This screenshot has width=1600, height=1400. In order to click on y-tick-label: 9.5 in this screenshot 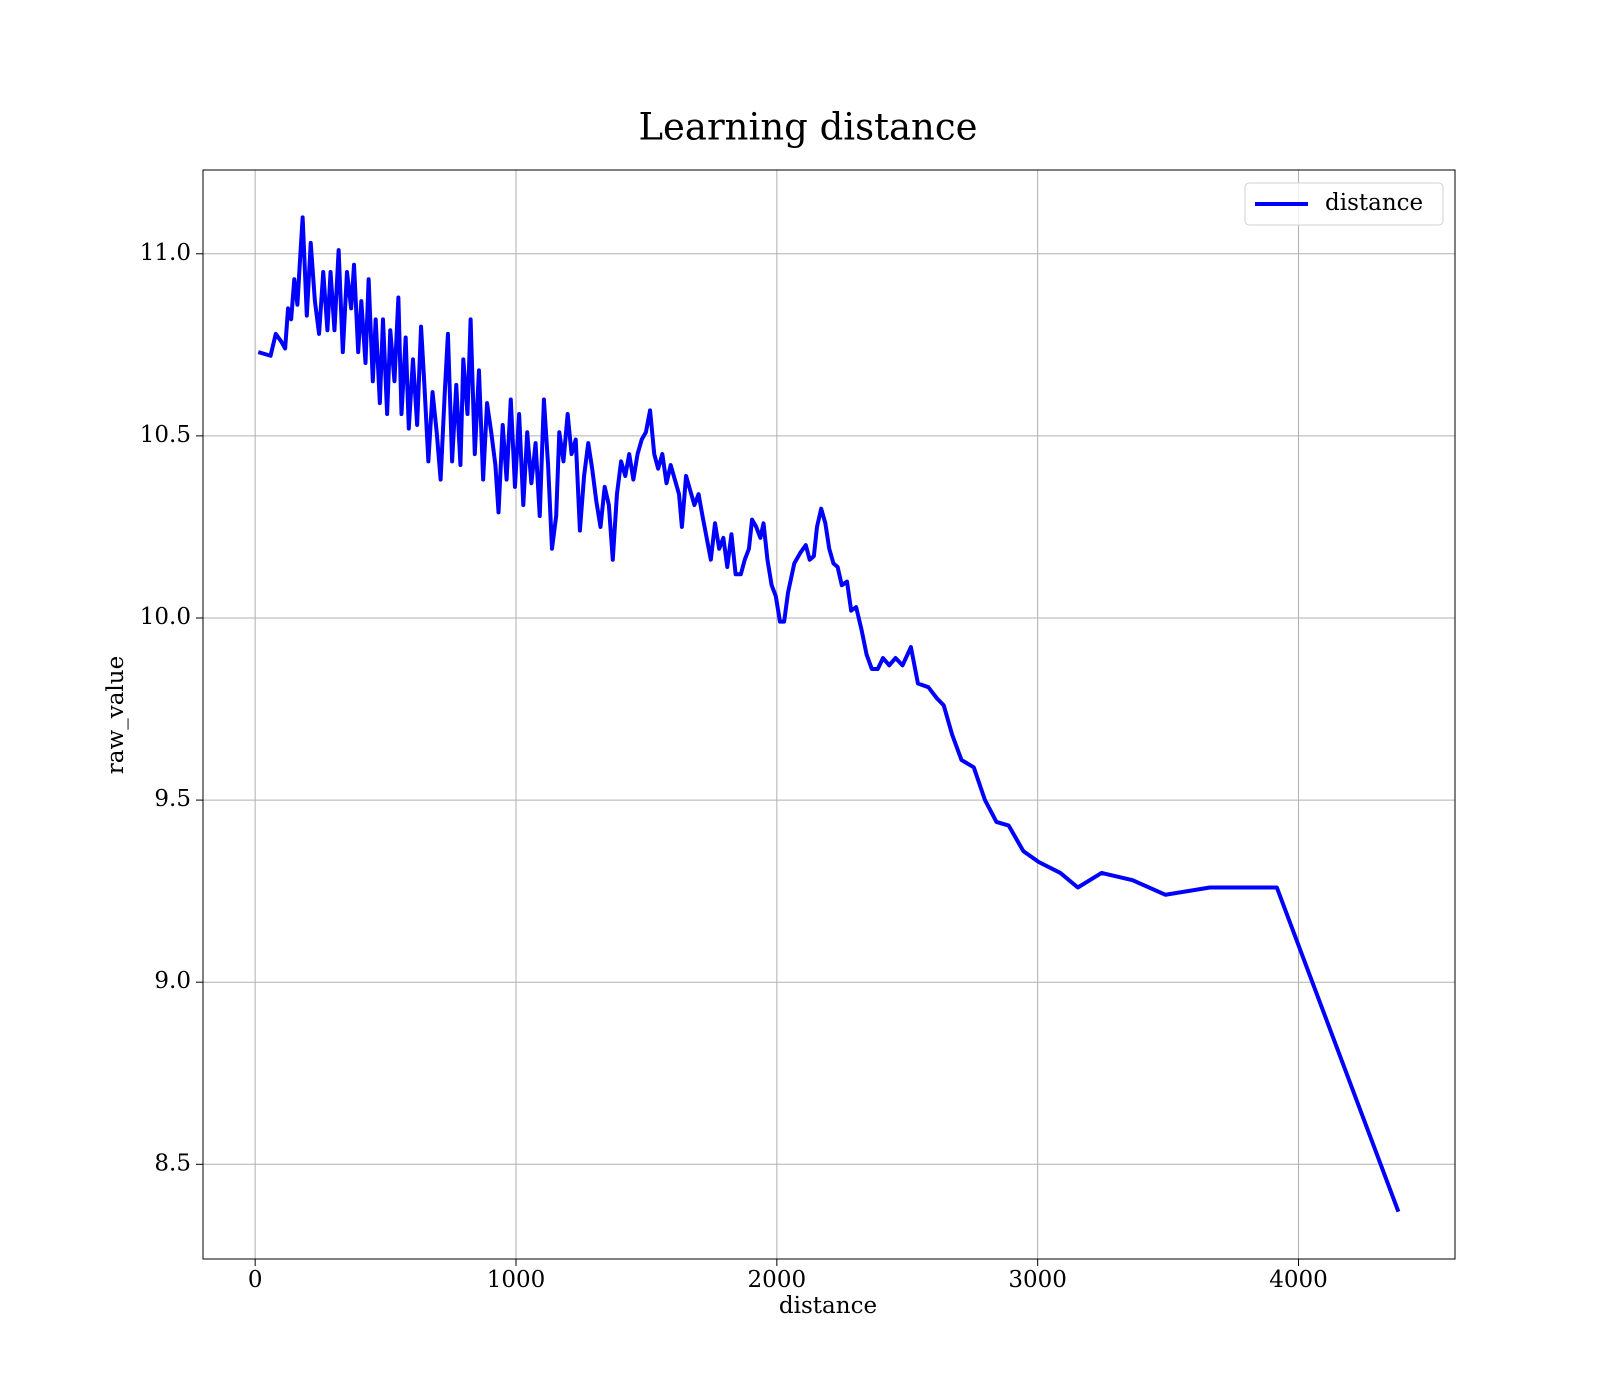, I will do `click(172, 799)`.